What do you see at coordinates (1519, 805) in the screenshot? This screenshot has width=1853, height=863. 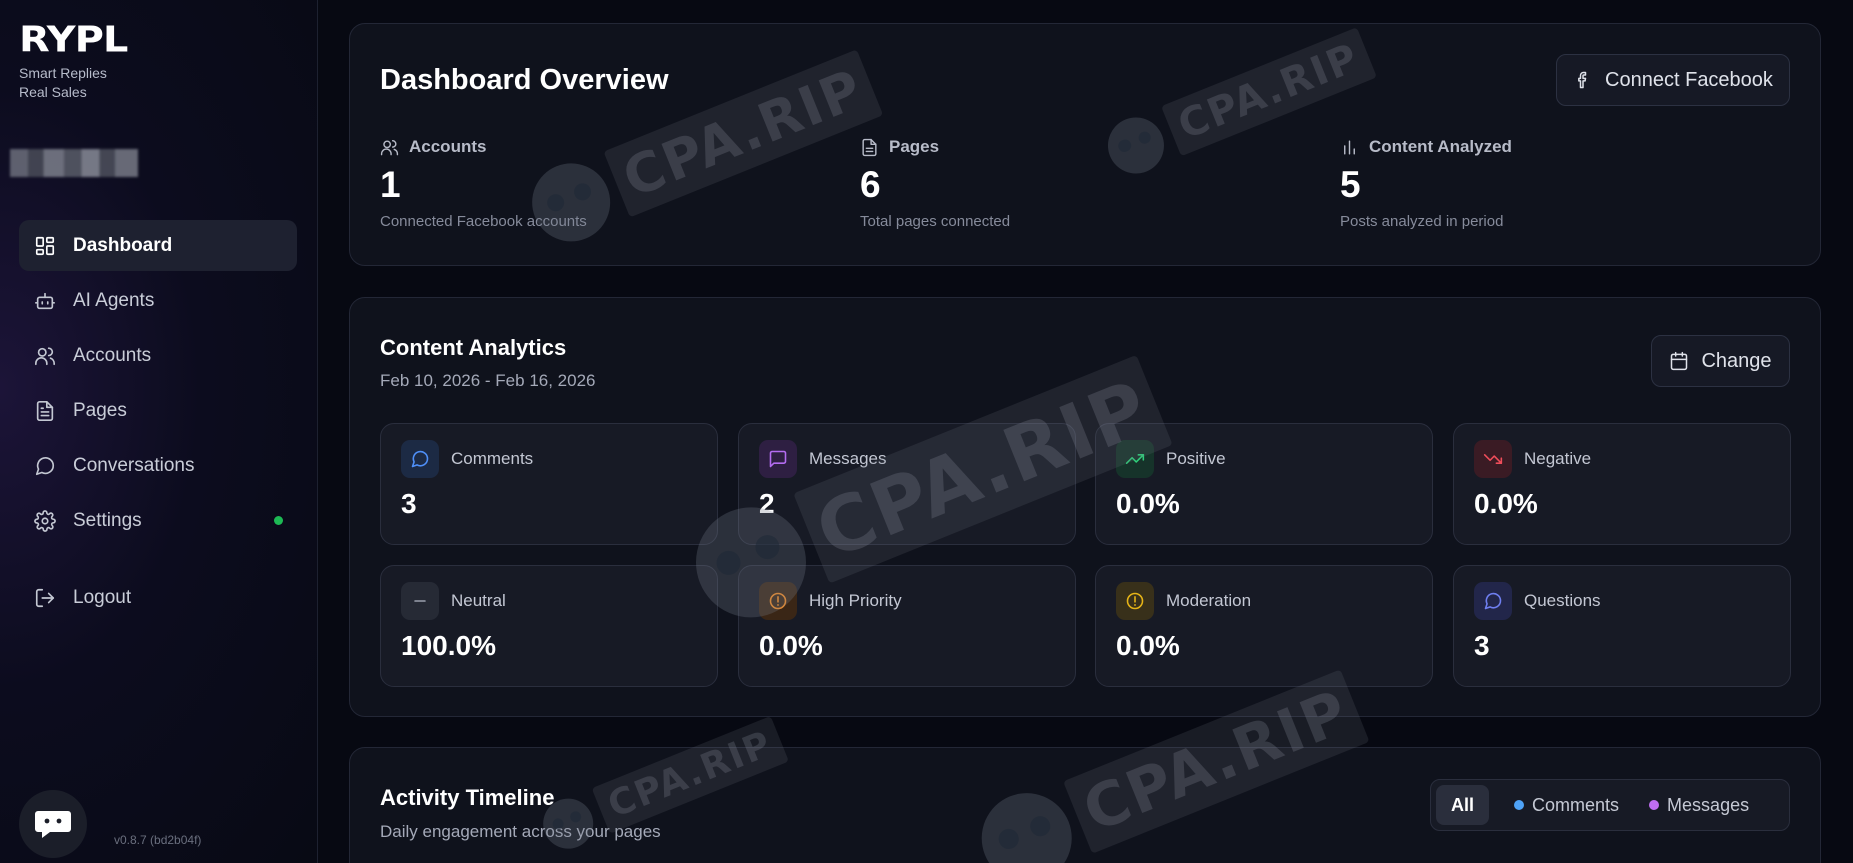 I see `comments-legend-dot` at bounding box center [1519, 805].